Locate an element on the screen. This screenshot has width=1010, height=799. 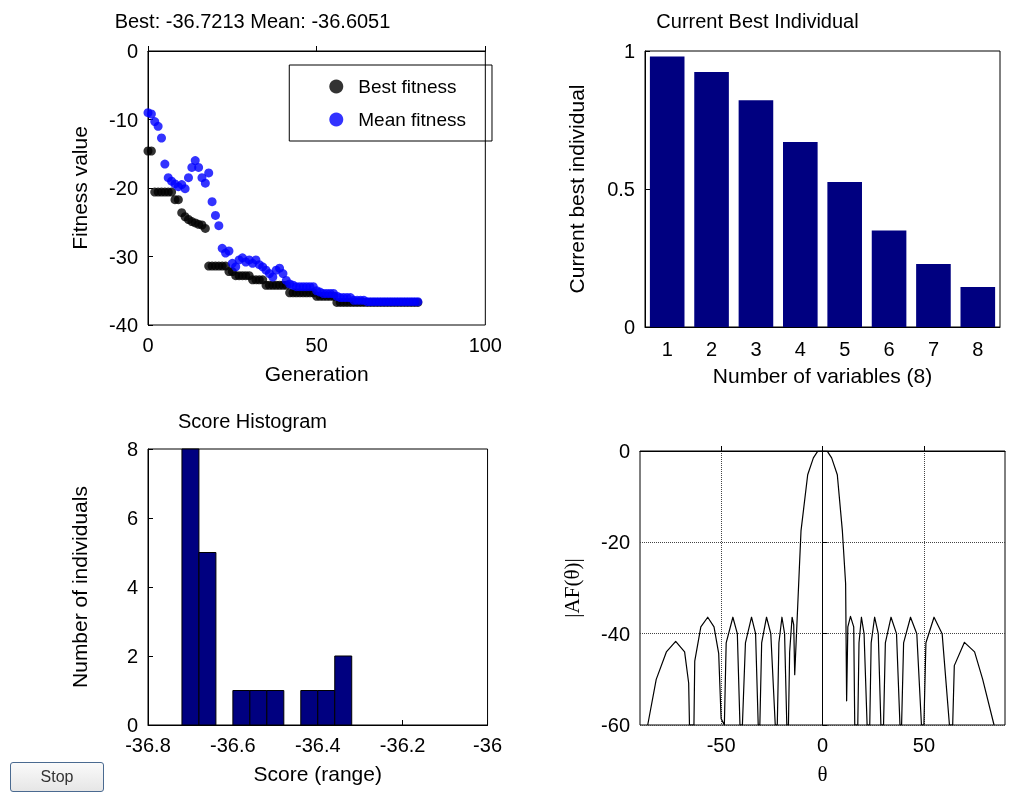
chart-title: Best: -36.7213 Mean: -36.6051 is located at coordinates (252, 21).